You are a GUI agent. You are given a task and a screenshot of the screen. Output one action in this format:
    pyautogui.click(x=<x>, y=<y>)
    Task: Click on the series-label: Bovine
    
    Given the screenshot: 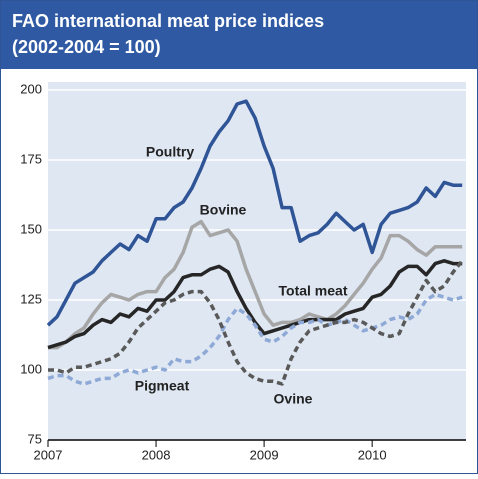 What is the action you would take?
    pyautogui.click(x=223, y=210)
    